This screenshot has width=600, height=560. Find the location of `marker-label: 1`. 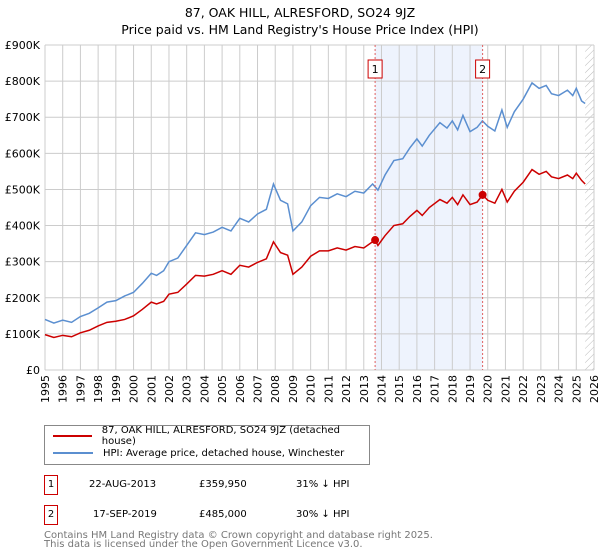

marker-label: 1 is located at coordinates (375, 69).